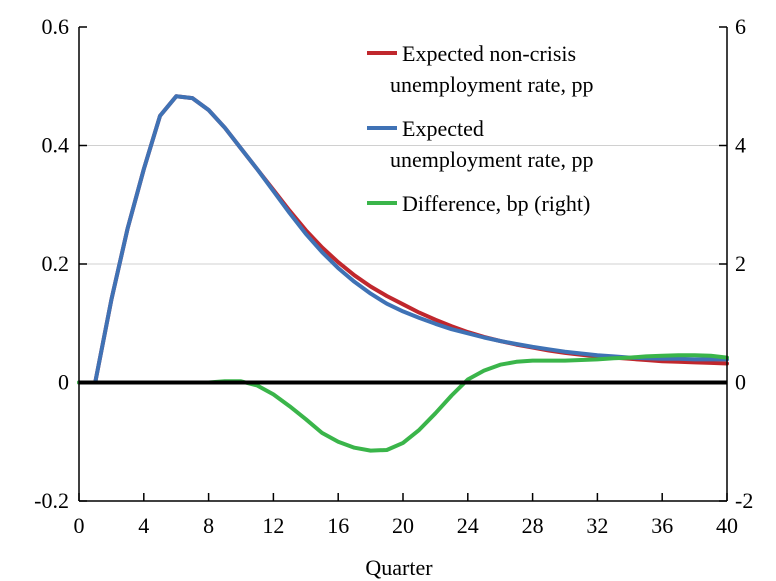 The image size is (776, 581). I want to click on x-tick-label-2: 8, so click(208, 525).